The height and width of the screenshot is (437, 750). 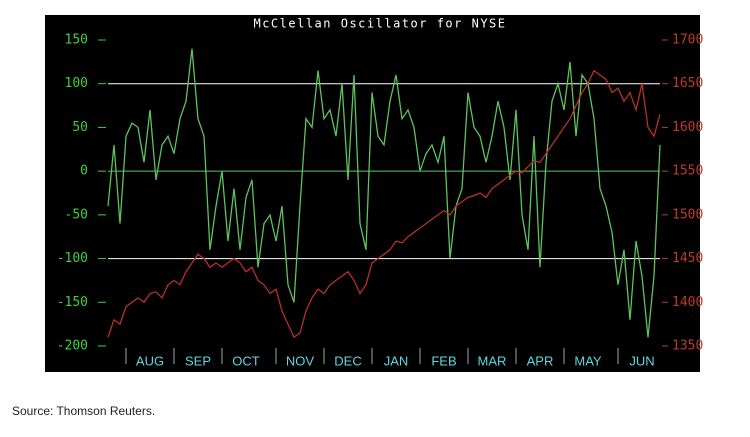 I want to click on x-tick-label: FEB, so click(x=443, y=360).